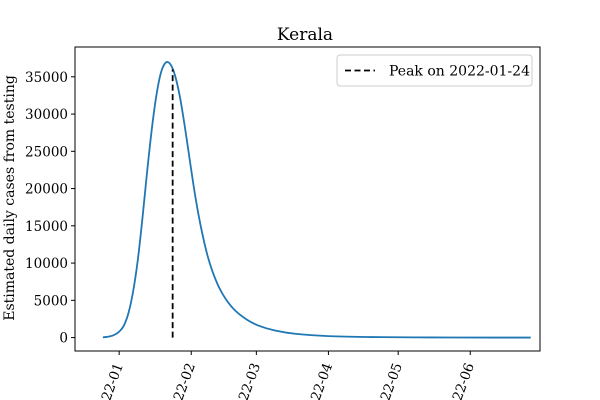  Describe the element at coordinates (46, 115) in the screenshot. I see `y-tick-label: 30000` at that location.